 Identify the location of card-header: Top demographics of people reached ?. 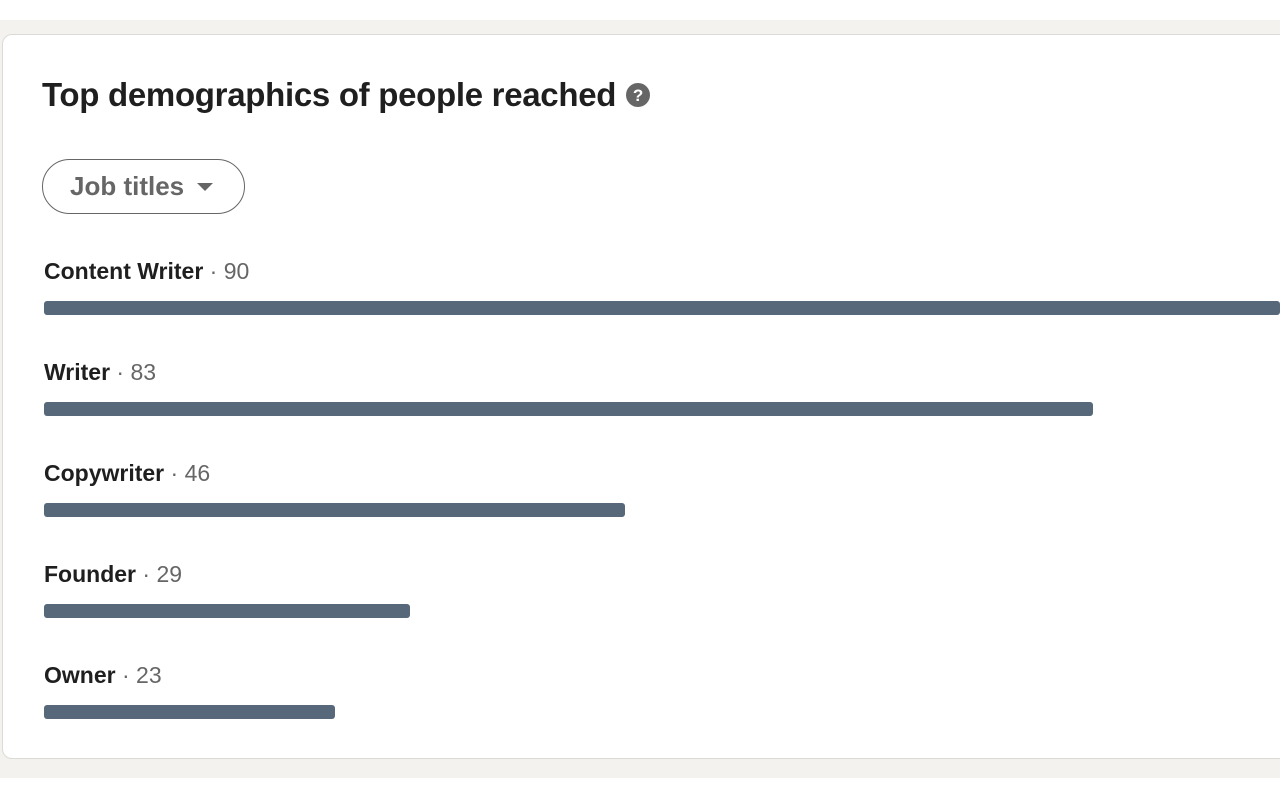
(346, 95).